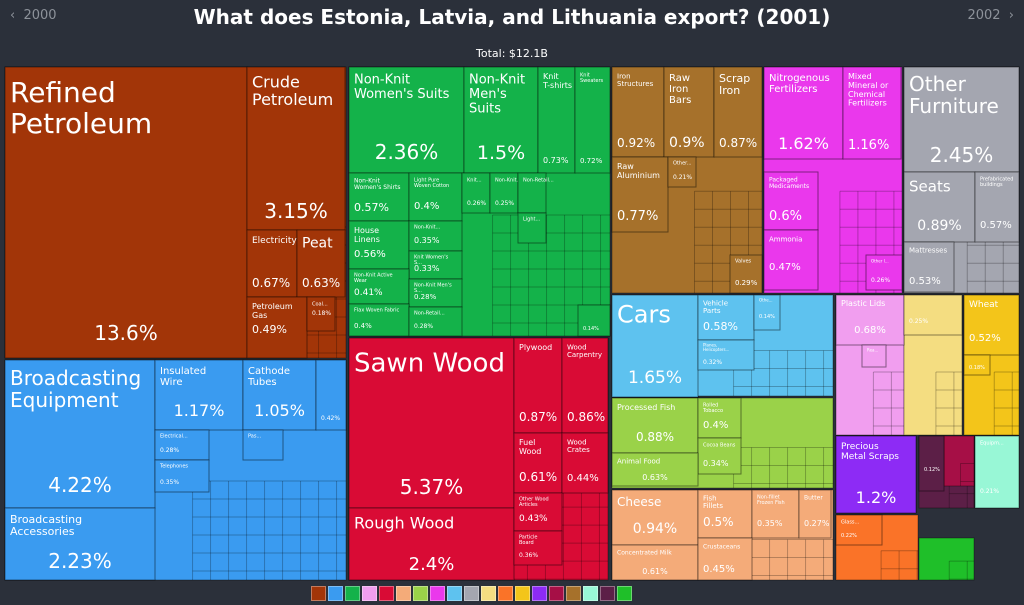 The image size is (1024, 605). Describe the element at coordinates (644, 552) in the screenshot. I see `tile-label: Concentrated Milk` at that location.